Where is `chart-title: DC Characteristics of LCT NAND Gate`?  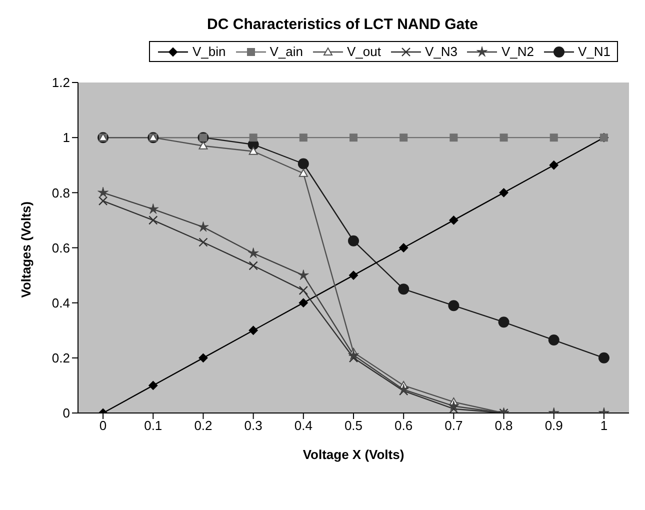
chart-title: DC Characteristics of LCT NAND Gate is located at coordinates (342, 24).